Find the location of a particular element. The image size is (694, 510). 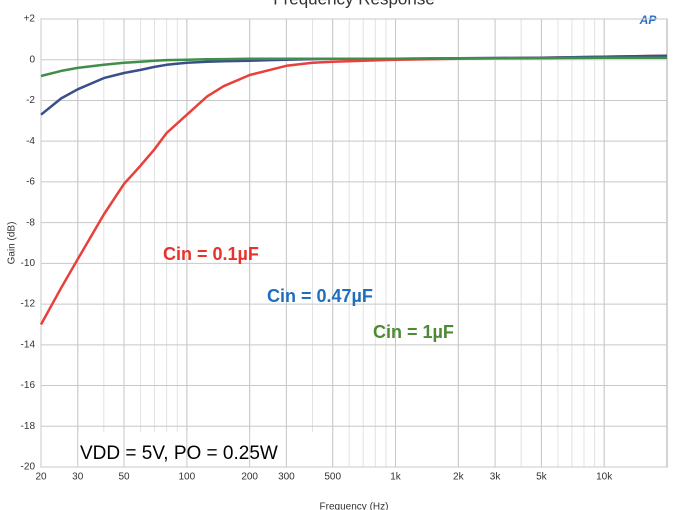

x-tick-label: 2k is located at coordinates (459, 477).